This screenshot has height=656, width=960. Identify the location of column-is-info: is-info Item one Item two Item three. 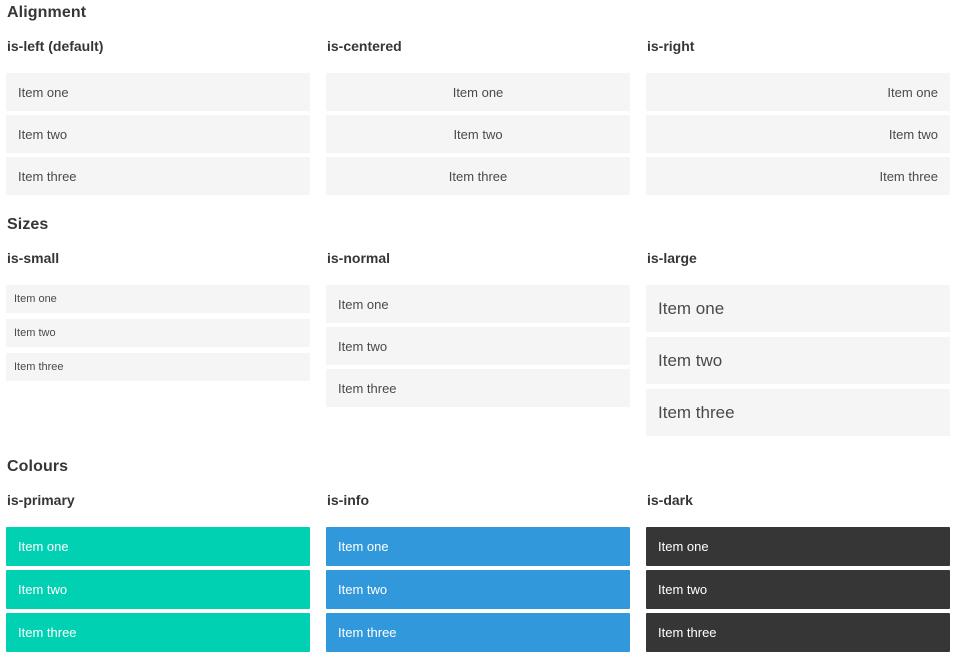
(478, 574).